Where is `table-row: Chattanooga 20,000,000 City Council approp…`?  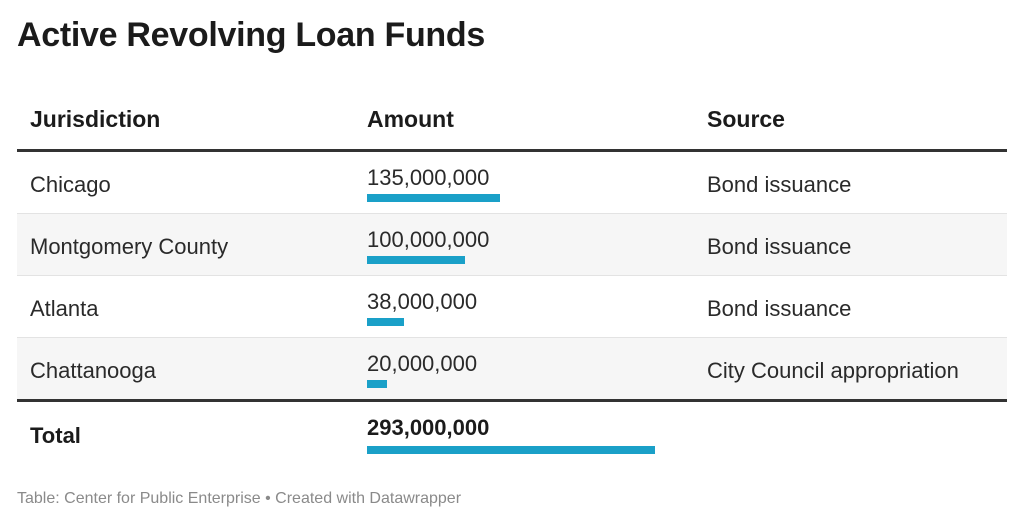
table-row: Chattanooga 20,000,000 City Council approp… is located at coordinates (512, 368).